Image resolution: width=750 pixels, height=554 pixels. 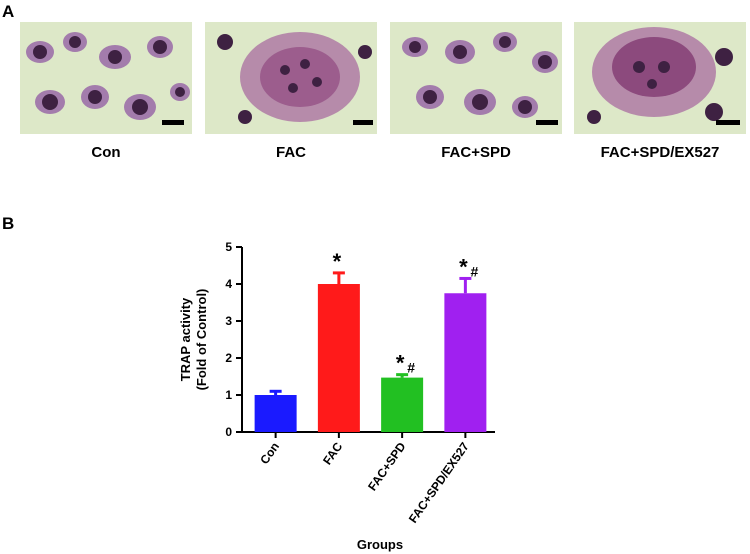 I want to click on y-tick-label: 2, so click(x=228, y=358).